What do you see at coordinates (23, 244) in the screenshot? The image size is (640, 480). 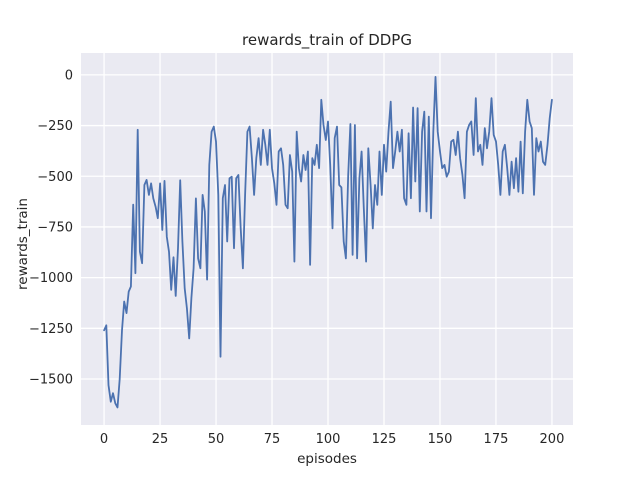 I see `y-axis-label: rewards_train` at bounding box center [23, 244].